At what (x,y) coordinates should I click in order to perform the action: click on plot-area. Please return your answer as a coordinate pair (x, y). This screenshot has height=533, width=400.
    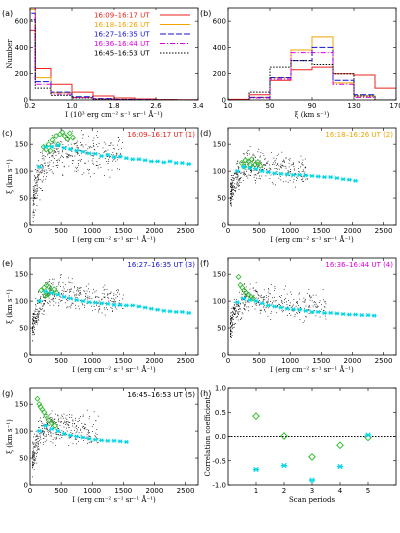
    Looking at the image, I should click on (312, 68).